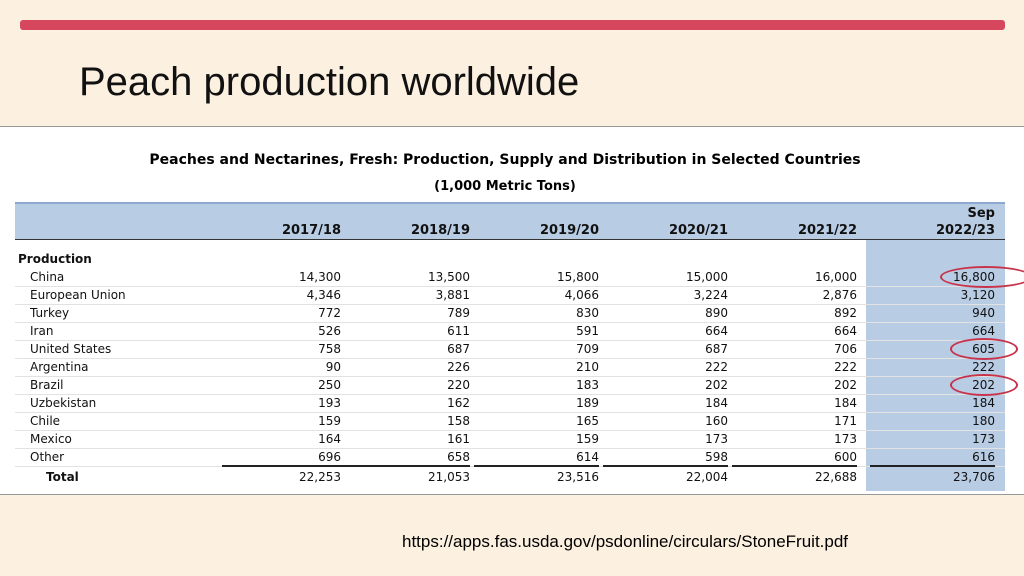 The height and width of the screenshot is (576, 1024). Describe the element at coordinates (827, 230) in the screenshot. I see `column-header: 2021/22` at that location.